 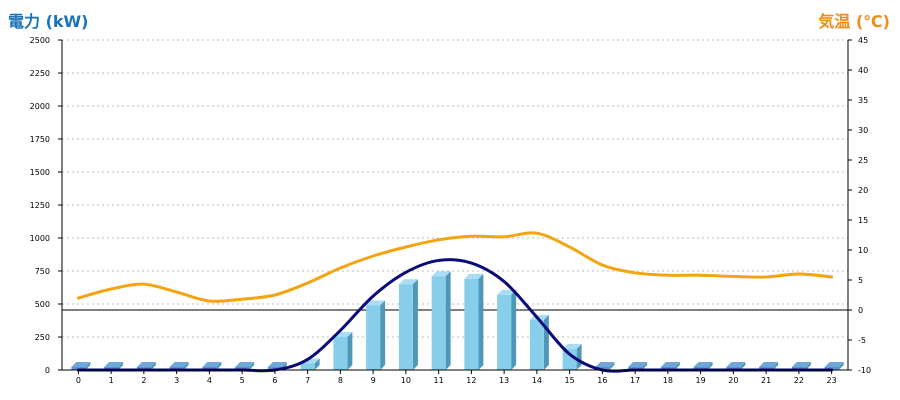 I want to click on x-tick-label: 13, so click(x=504, y=380).